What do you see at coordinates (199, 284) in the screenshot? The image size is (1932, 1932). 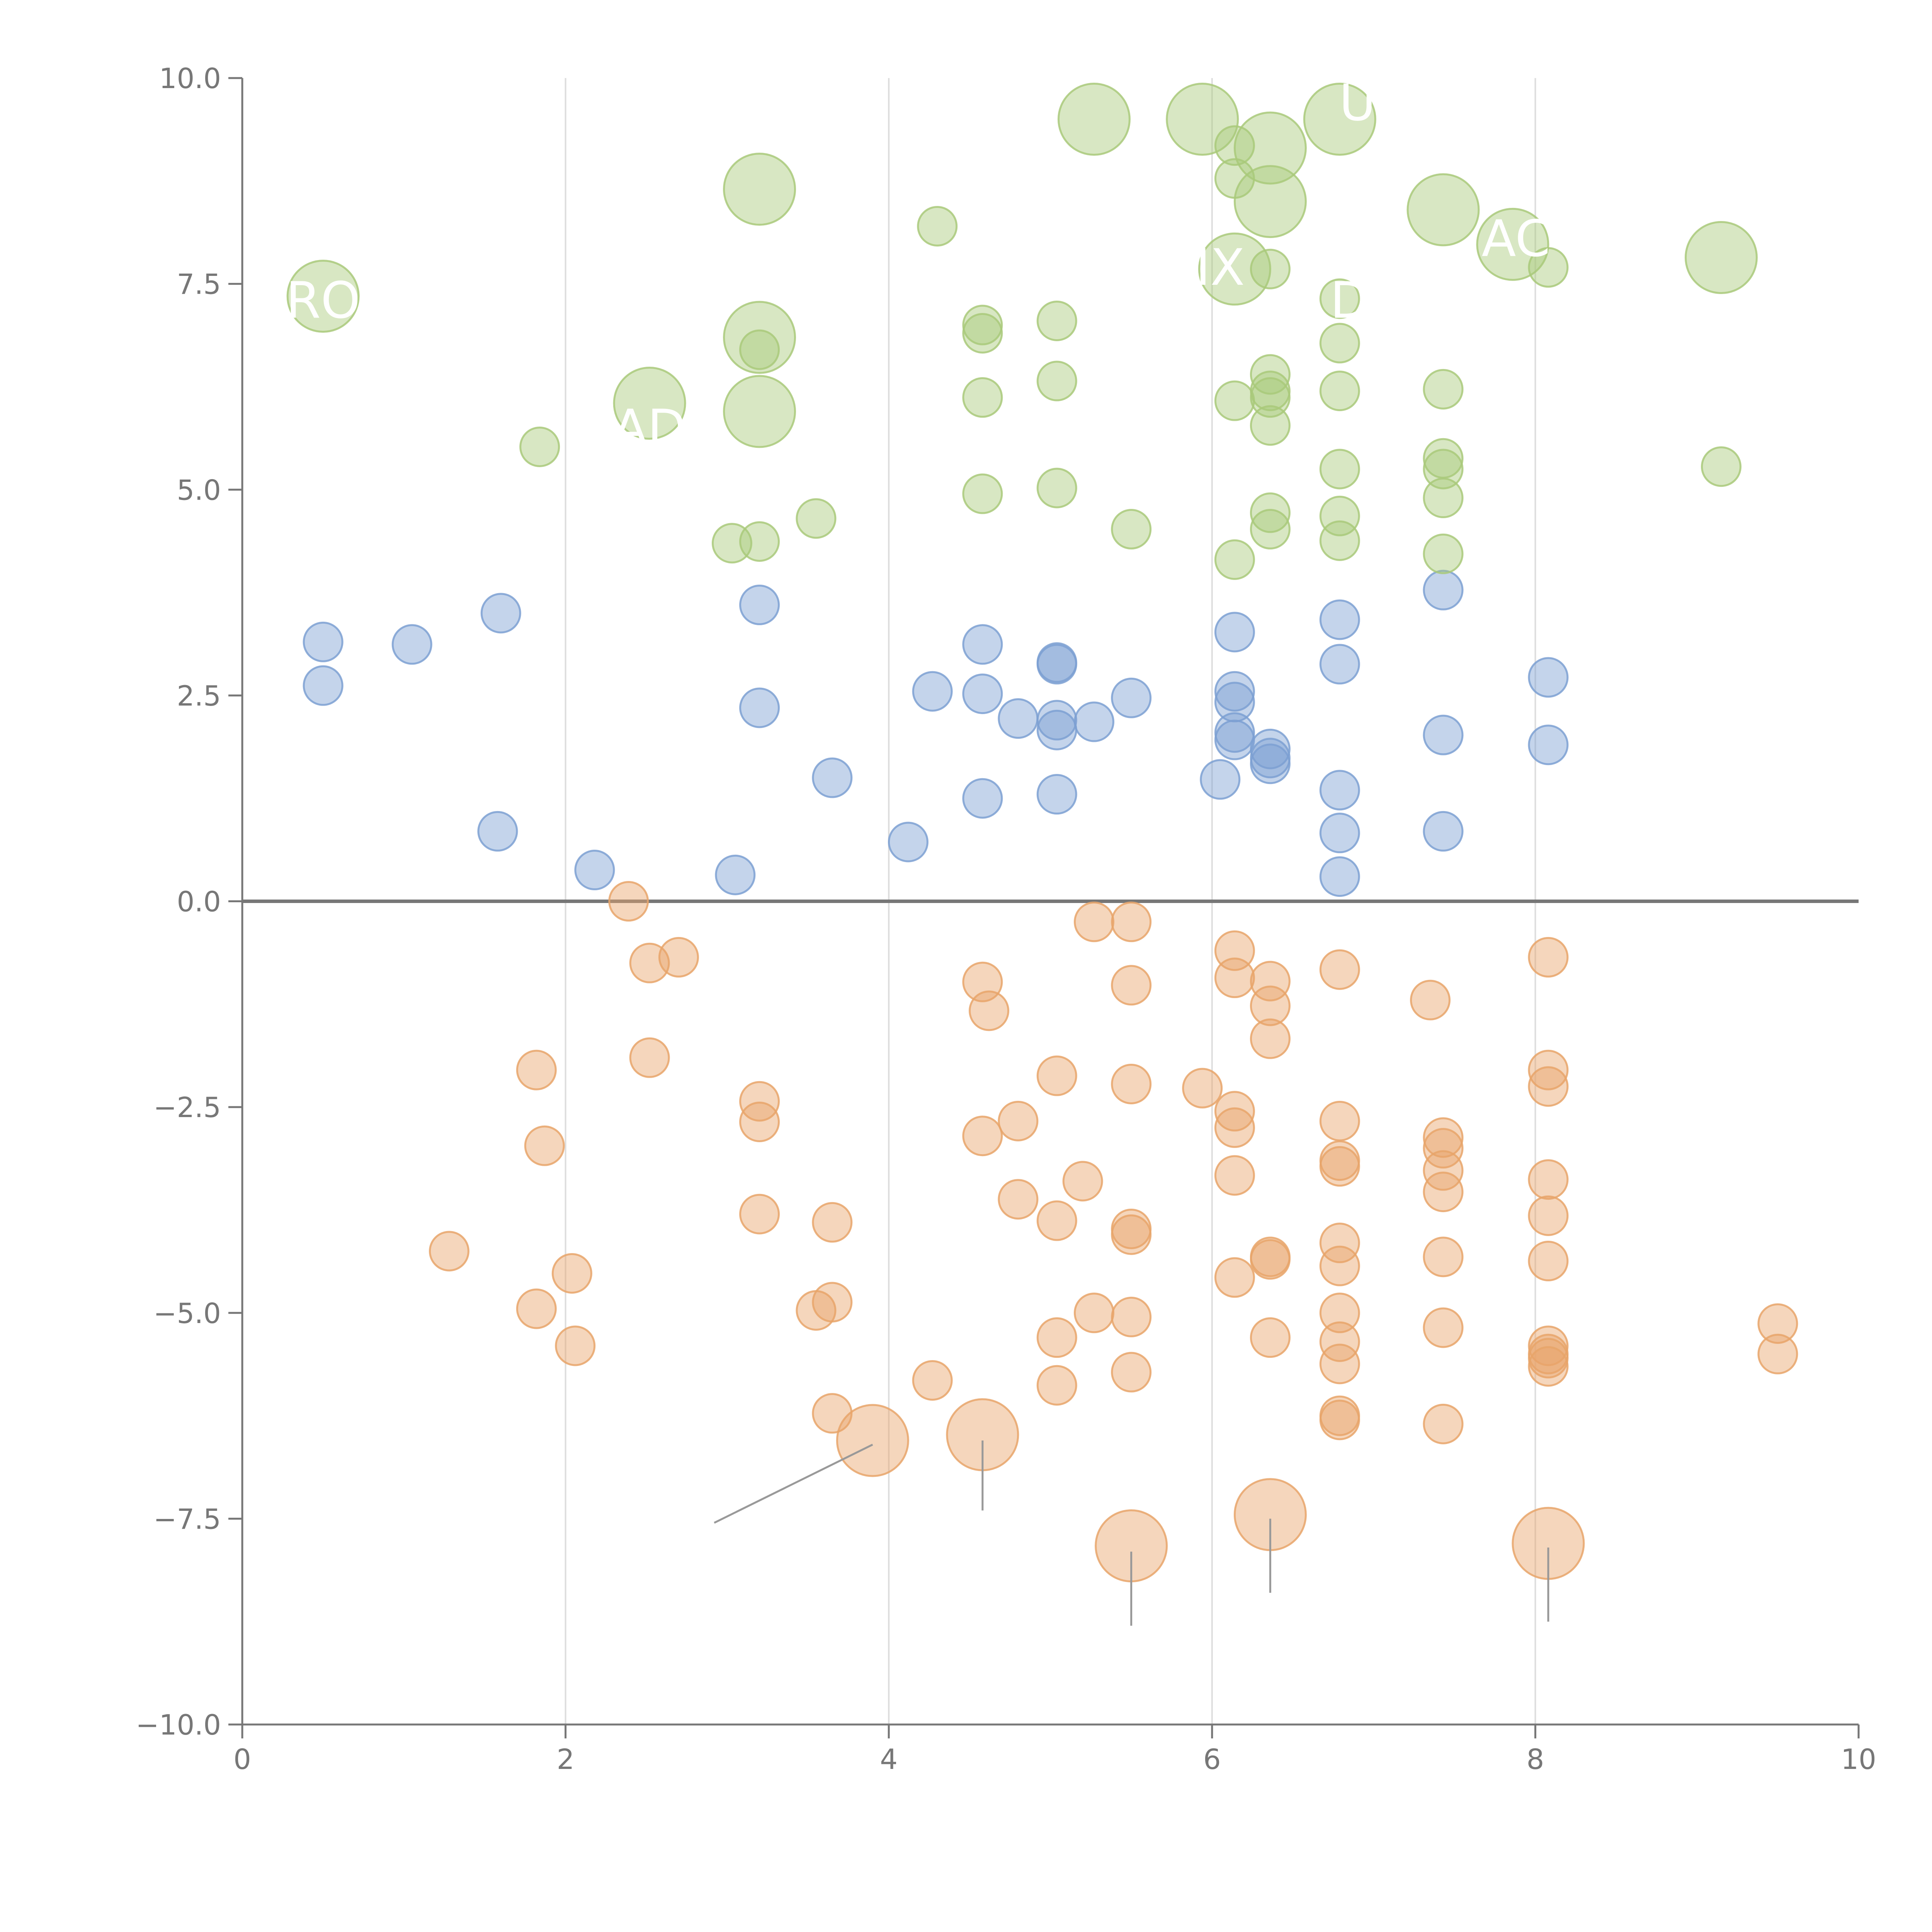 I see `y-tick-label: 7.5` at bounding box center [199, 284].